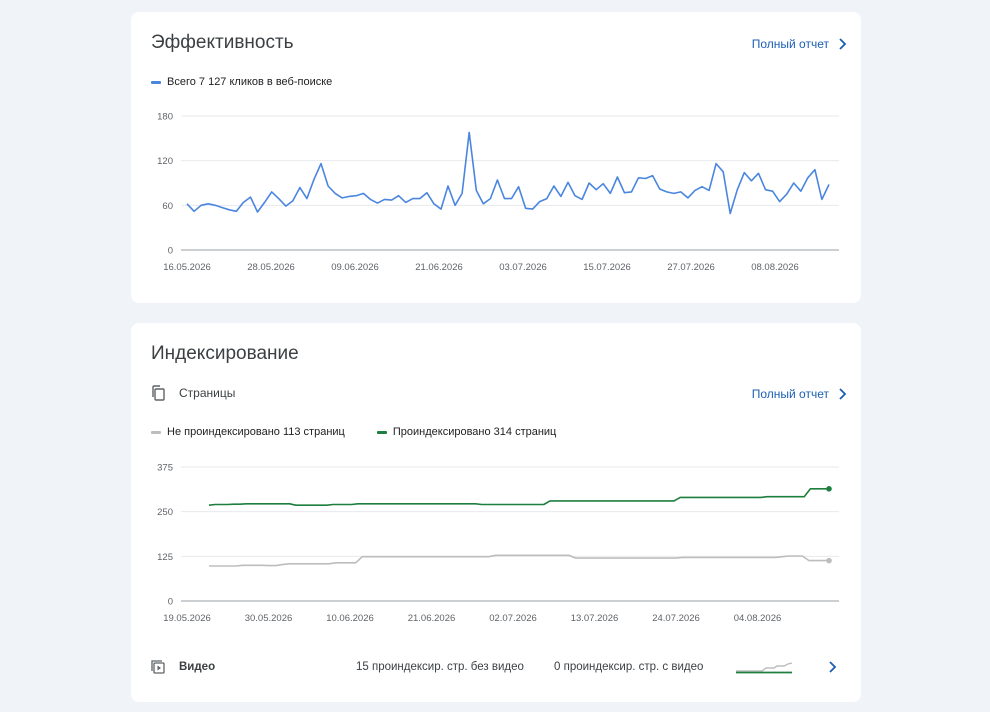 The width and height of the screenshot is (990, 712). What do you see at coordinates (165, 512) in the screenshot?
I see `y-tick-label: 250` at bounding box center [165, 512].